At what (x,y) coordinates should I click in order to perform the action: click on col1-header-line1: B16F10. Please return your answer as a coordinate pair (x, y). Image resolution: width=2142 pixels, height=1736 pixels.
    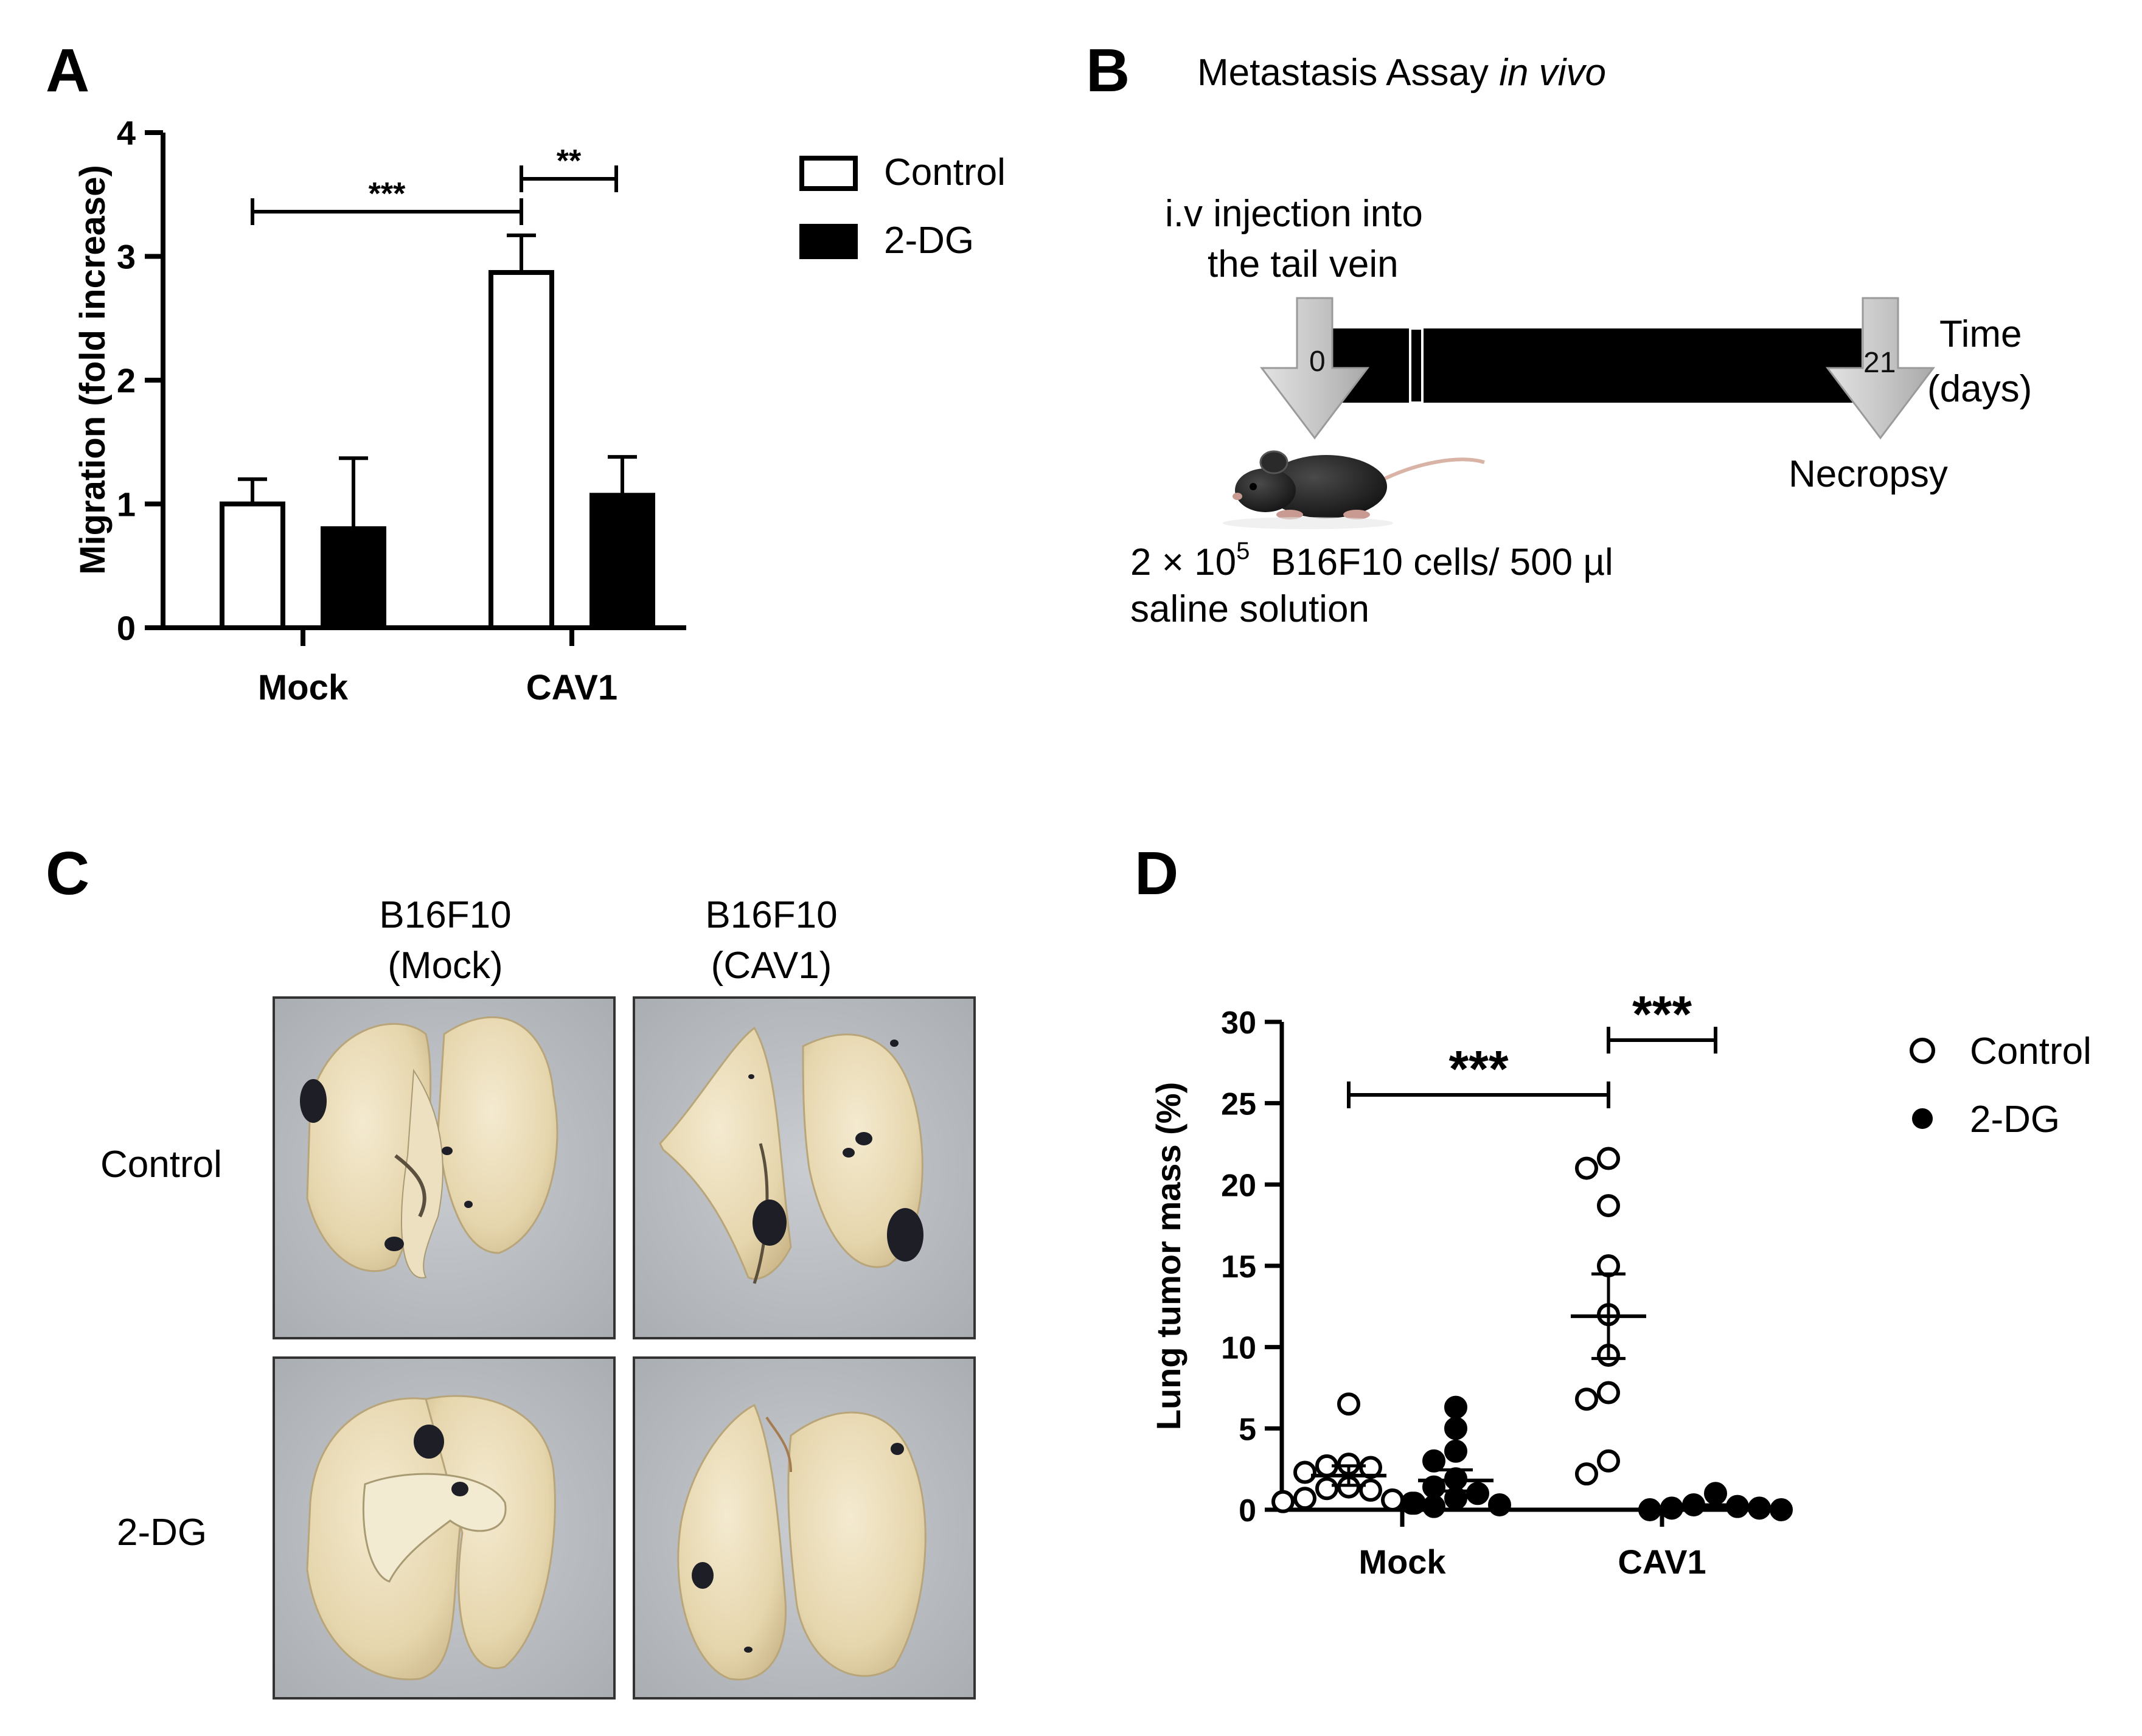
    Looking at the image, I should click on (445, 915).